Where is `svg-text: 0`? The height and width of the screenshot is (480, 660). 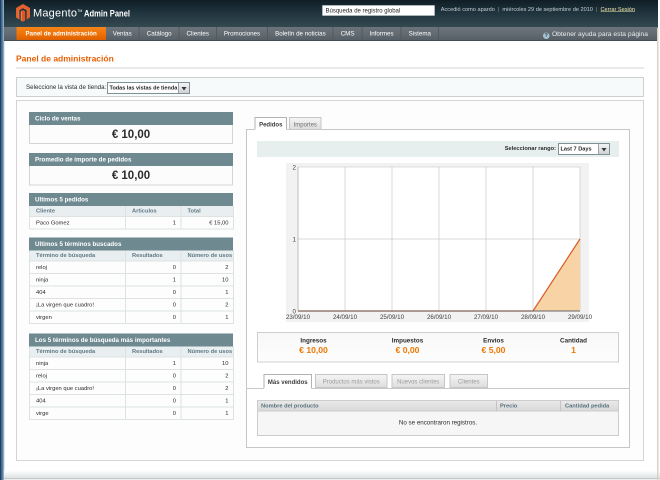 svg-text: 0 is located at coordinates (295, 312).